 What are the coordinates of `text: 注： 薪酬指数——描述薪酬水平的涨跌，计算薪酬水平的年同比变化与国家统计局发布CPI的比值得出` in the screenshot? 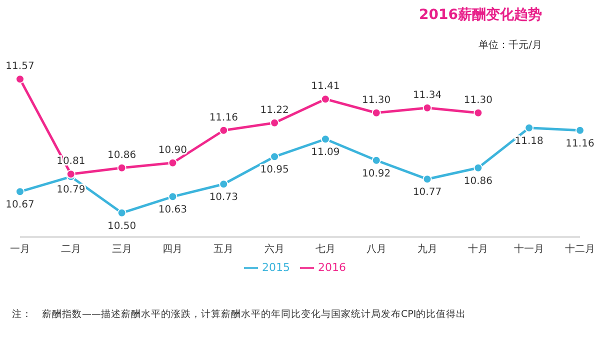 It's located at (239, 314).